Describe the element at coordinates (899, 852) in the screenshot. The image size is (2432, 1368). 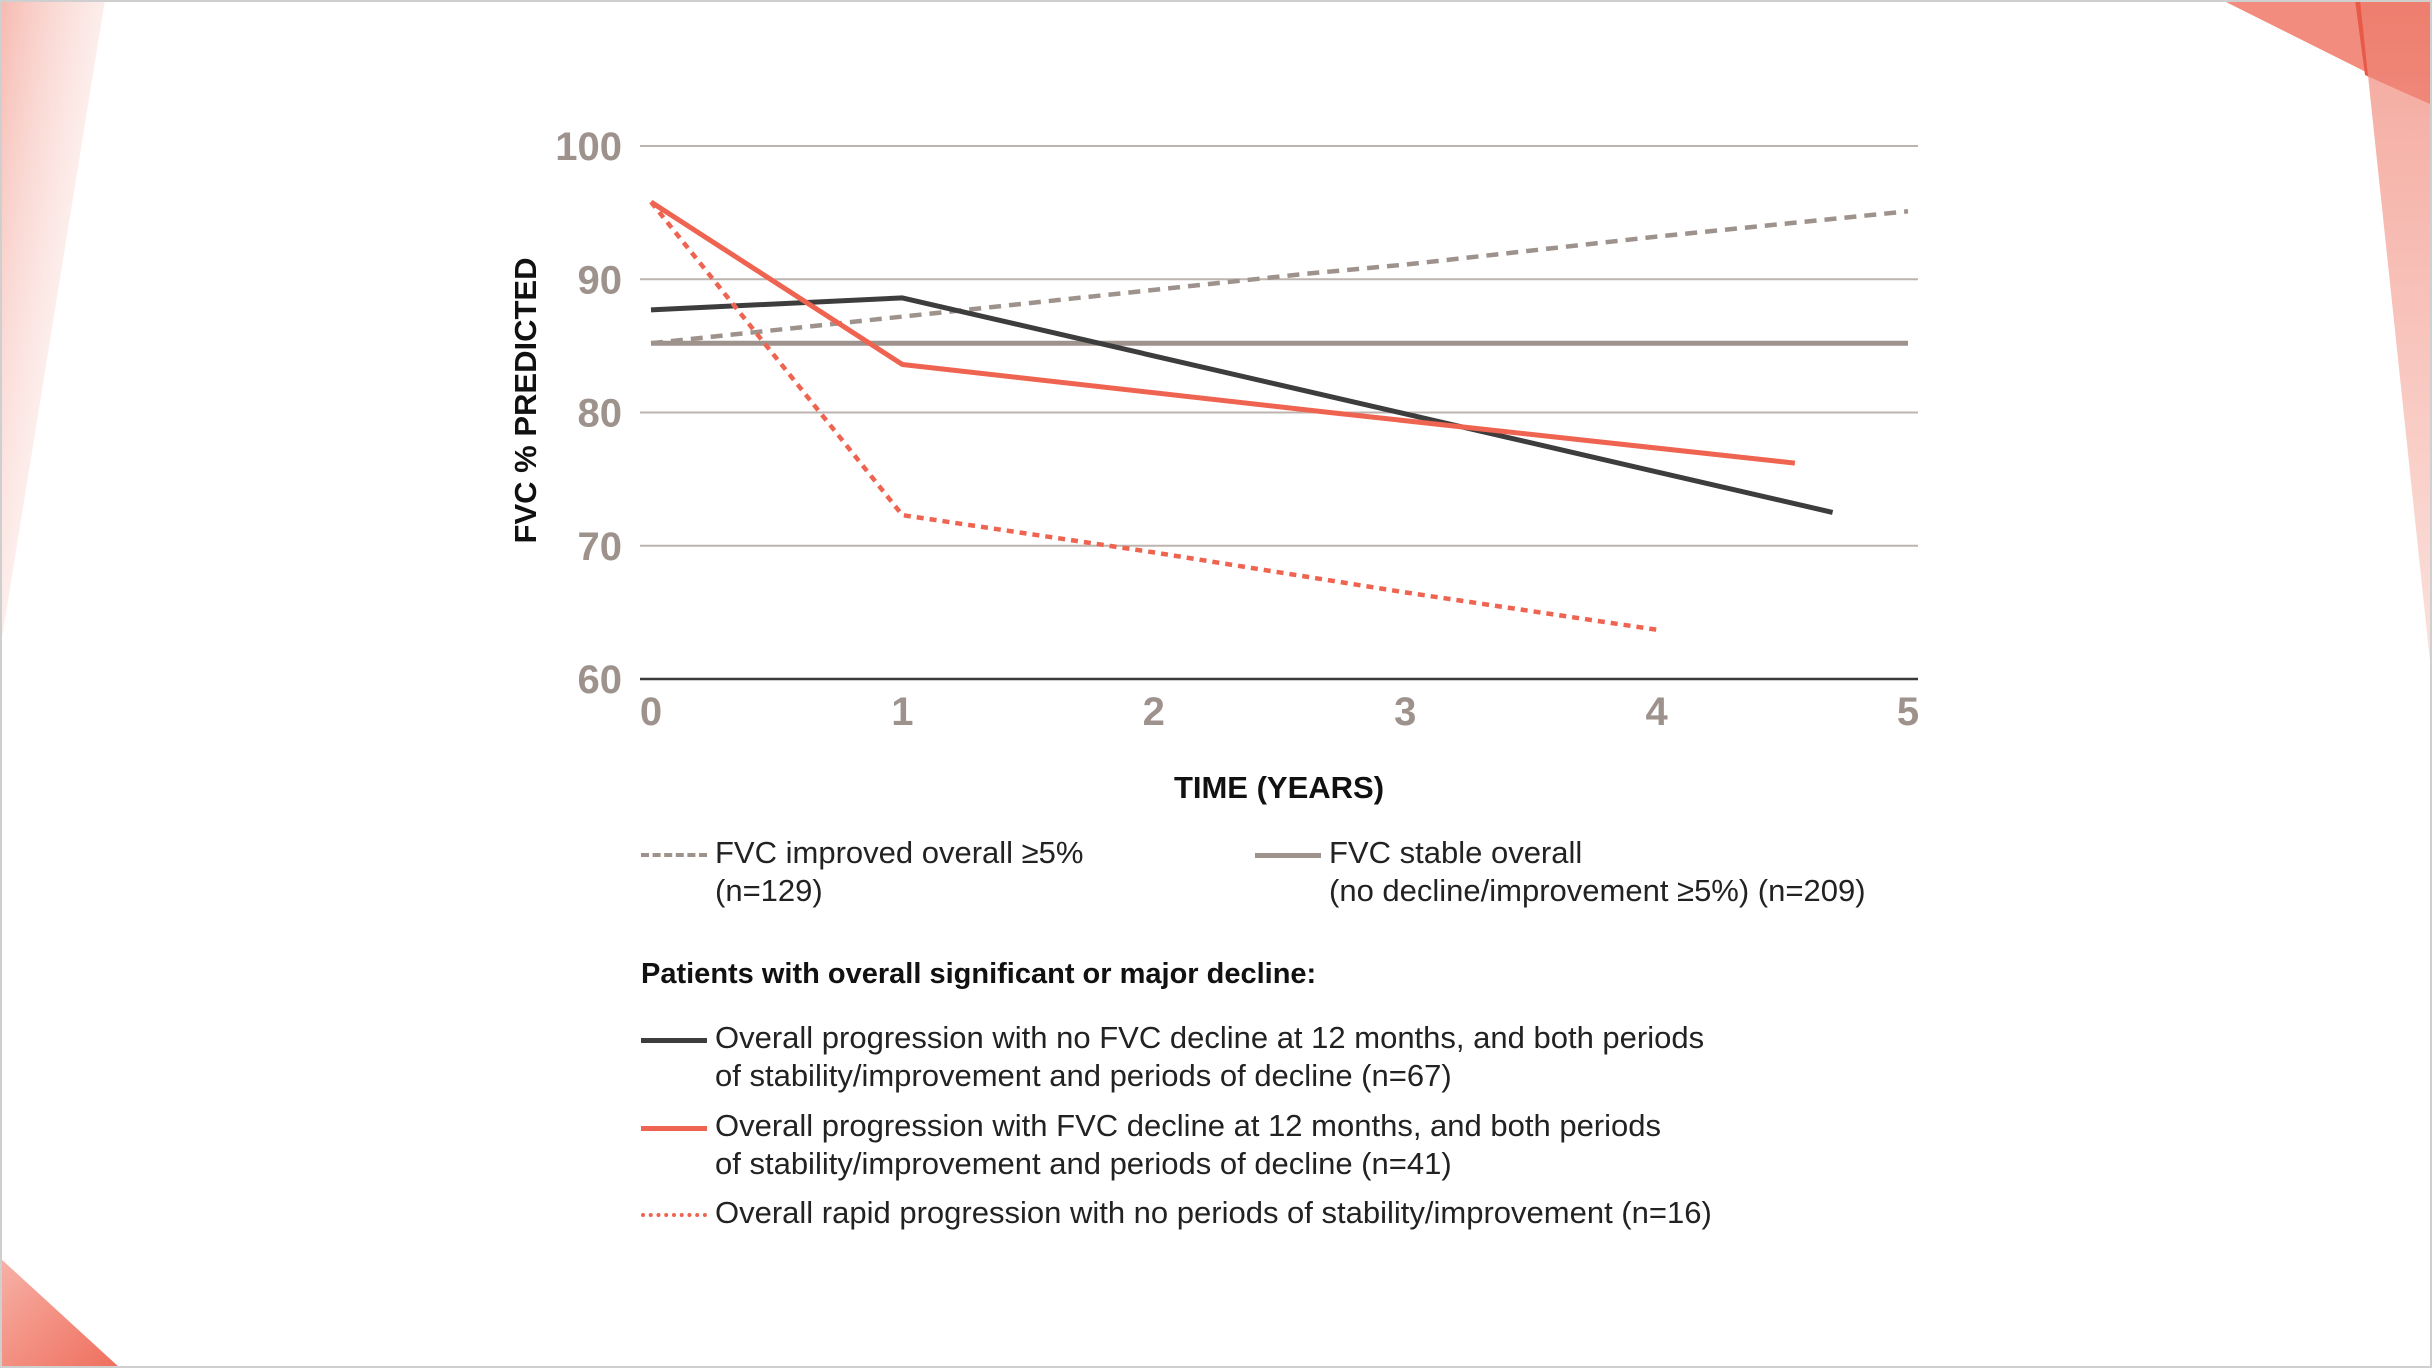
I see `legend-improved-line1: FVC improved overall ≥5%` at that location.